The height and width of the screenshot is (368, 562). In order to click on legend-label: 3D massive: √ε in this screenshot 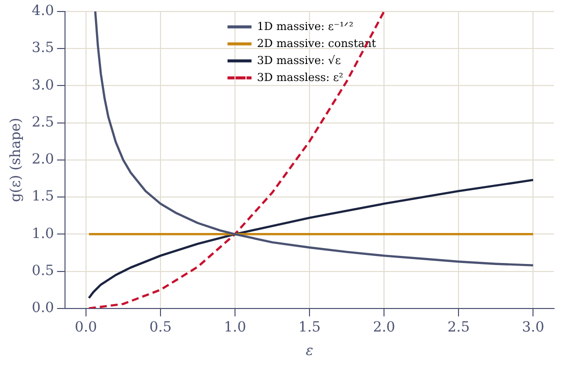, I will do `click(299, 60)`.